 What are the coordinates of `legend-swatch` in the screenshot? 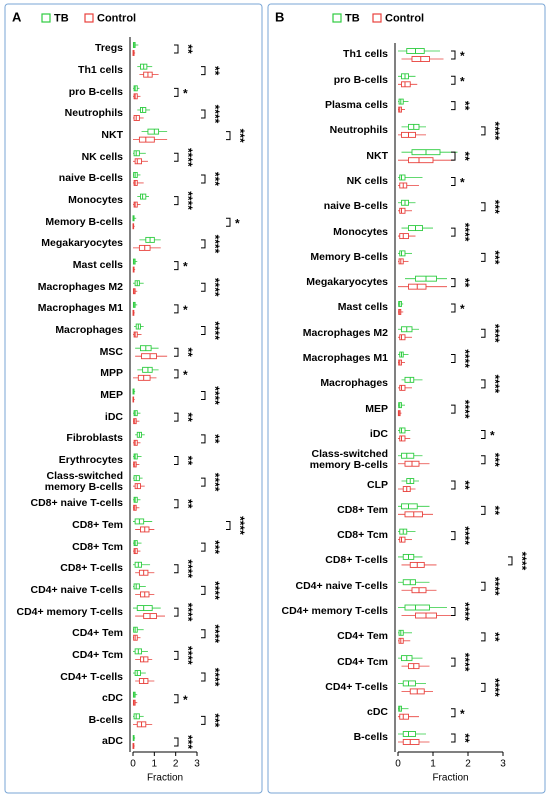 It's located at (89, 18).